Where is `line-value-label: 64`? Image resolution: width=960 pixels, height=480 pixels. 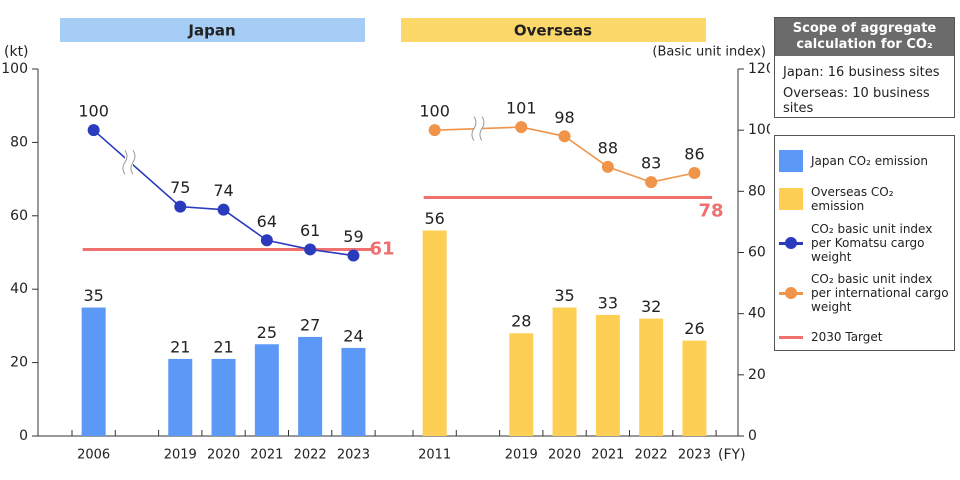 line-value-label: 64 is located at coordinates (267, 221).